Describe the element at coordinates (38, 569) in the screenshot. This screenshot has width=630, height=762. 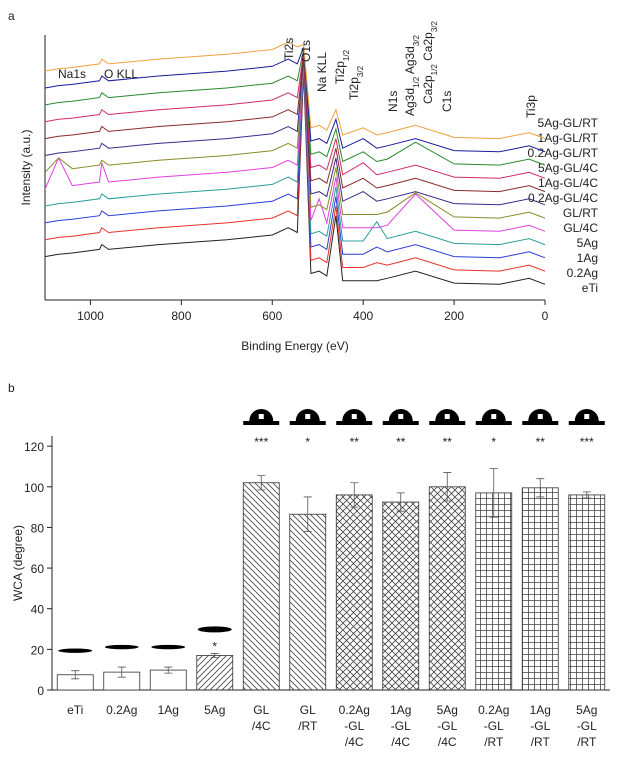
I see `y-tick-label: 60` at that location.